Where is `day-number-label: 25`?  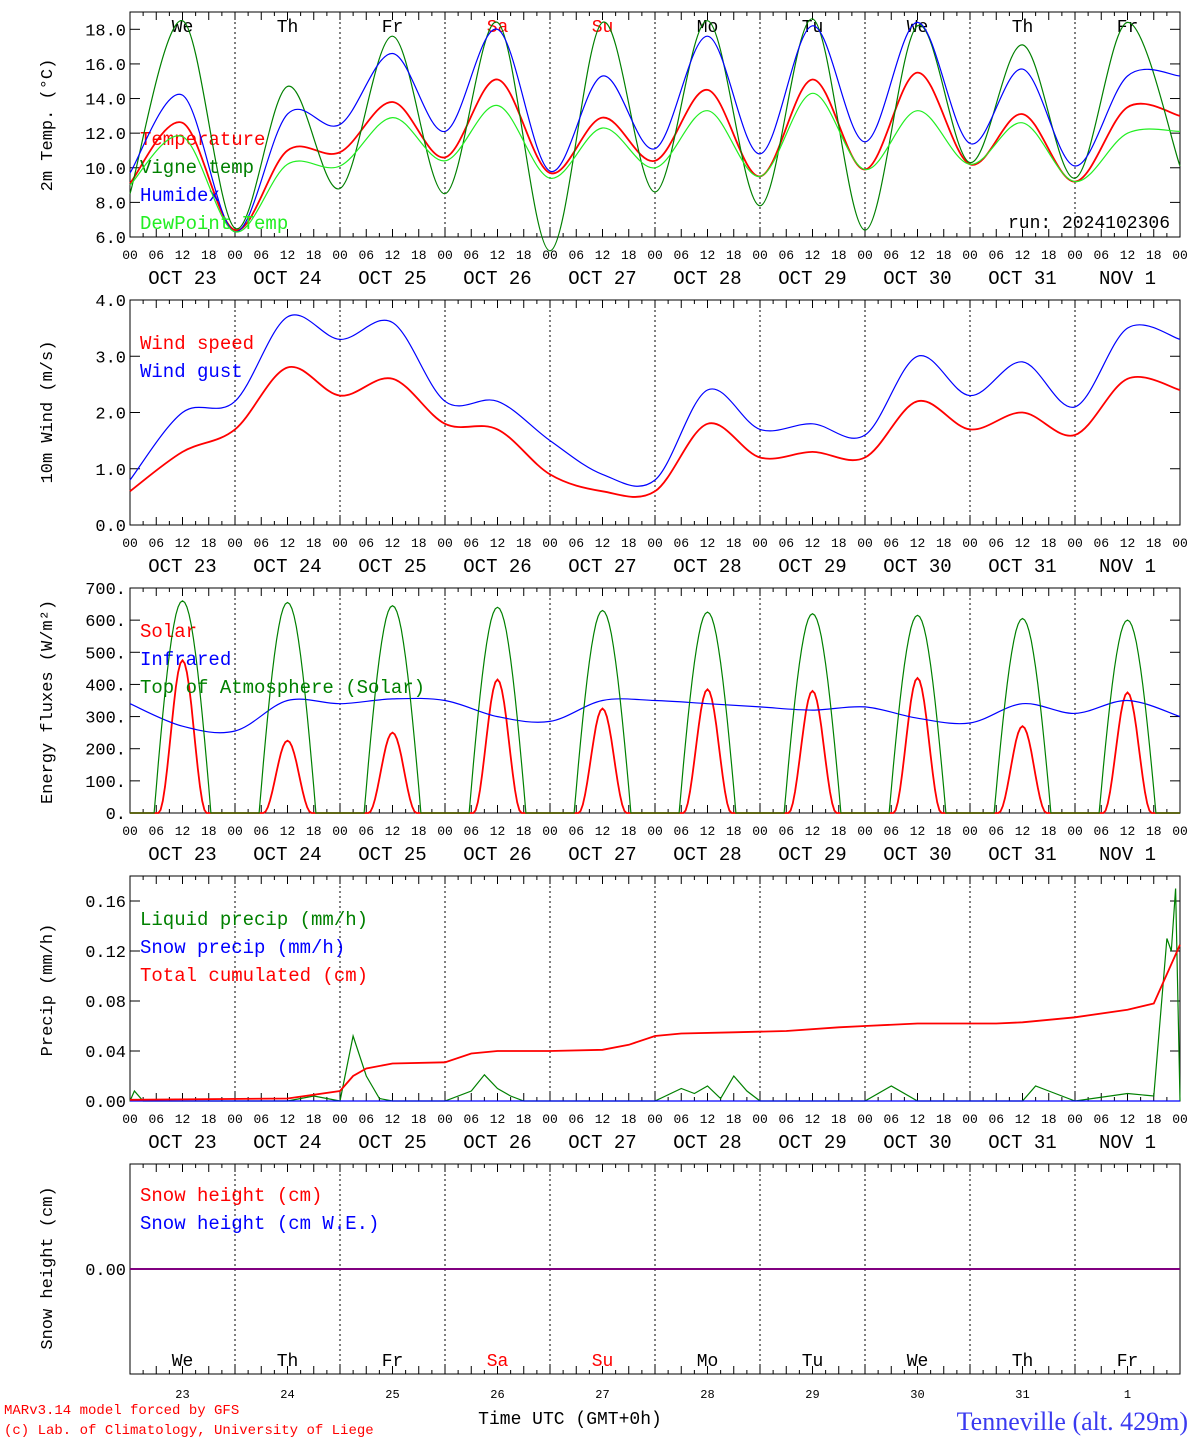
day-number-label: 25 is located at coordinates (392, 1395).